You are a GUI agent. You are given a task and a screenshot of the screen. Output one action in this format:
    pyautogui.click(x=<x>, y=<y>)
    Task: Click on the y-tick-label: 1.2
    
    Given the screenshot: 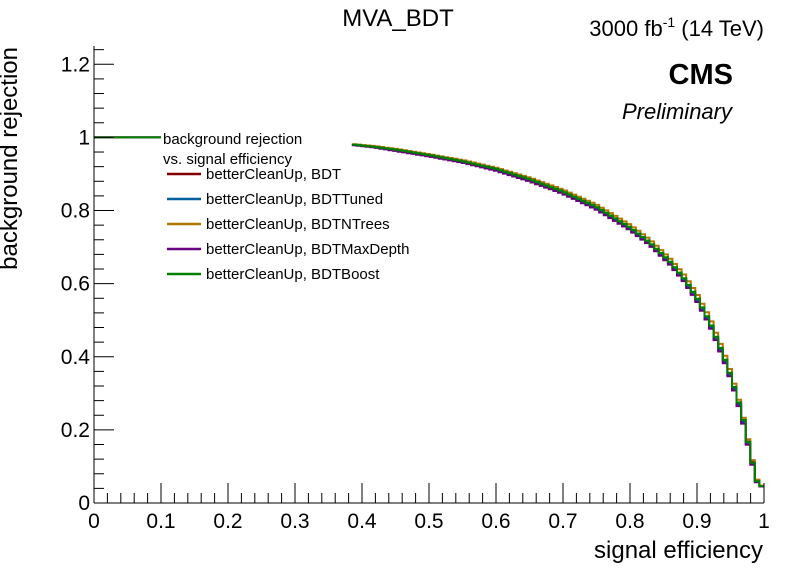 What is the action you would take?
    pyautogui.click(x=75, y=64)
    